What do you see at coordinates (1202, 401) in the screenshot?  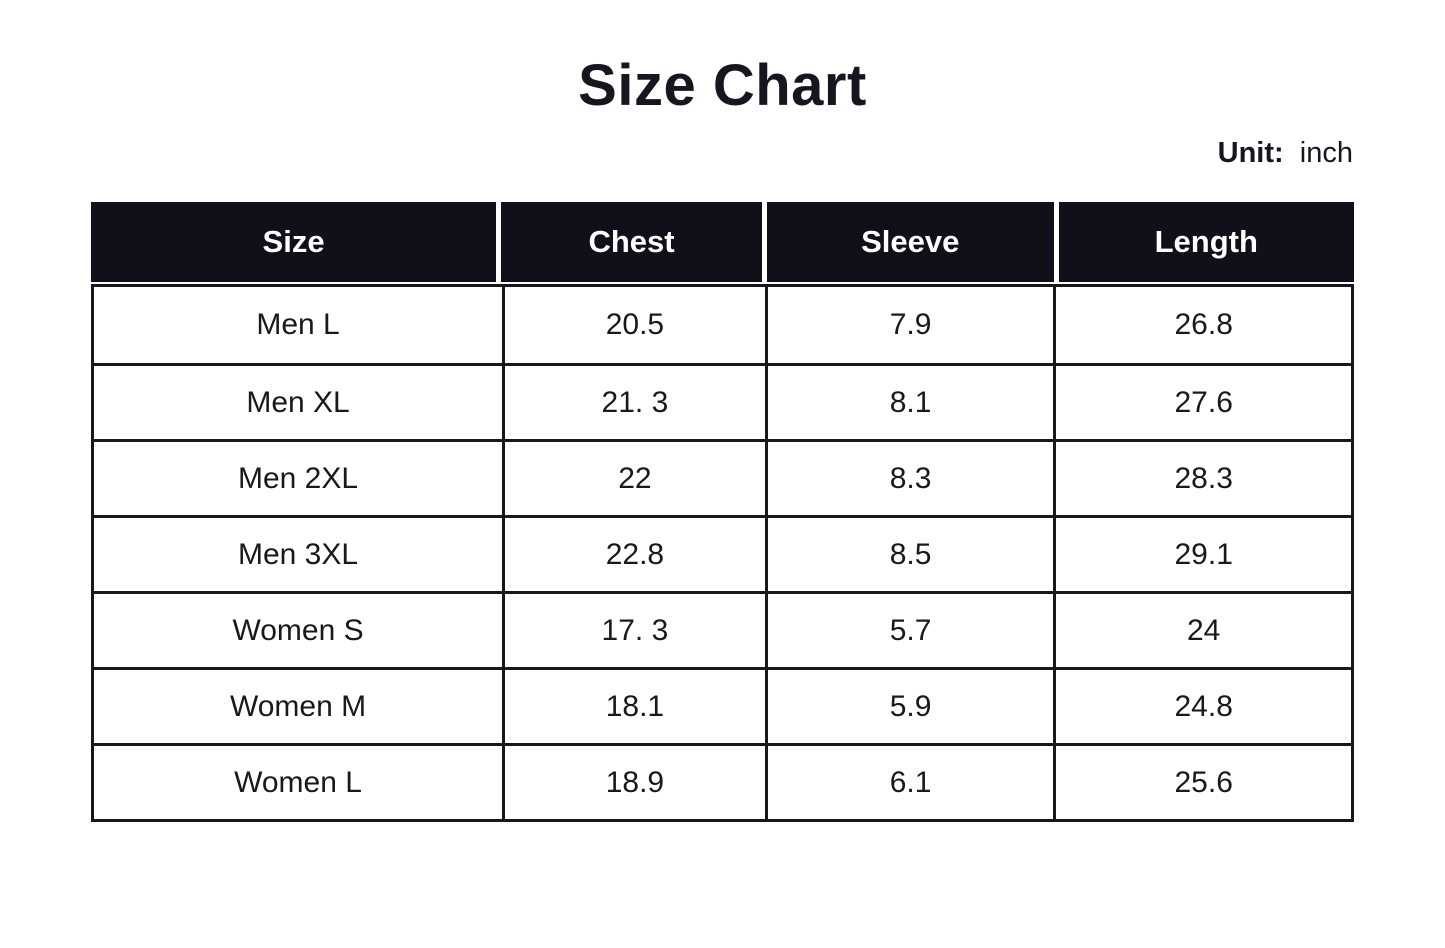 I see `cell-length: 27.6` at bounding box center [1202, 401].